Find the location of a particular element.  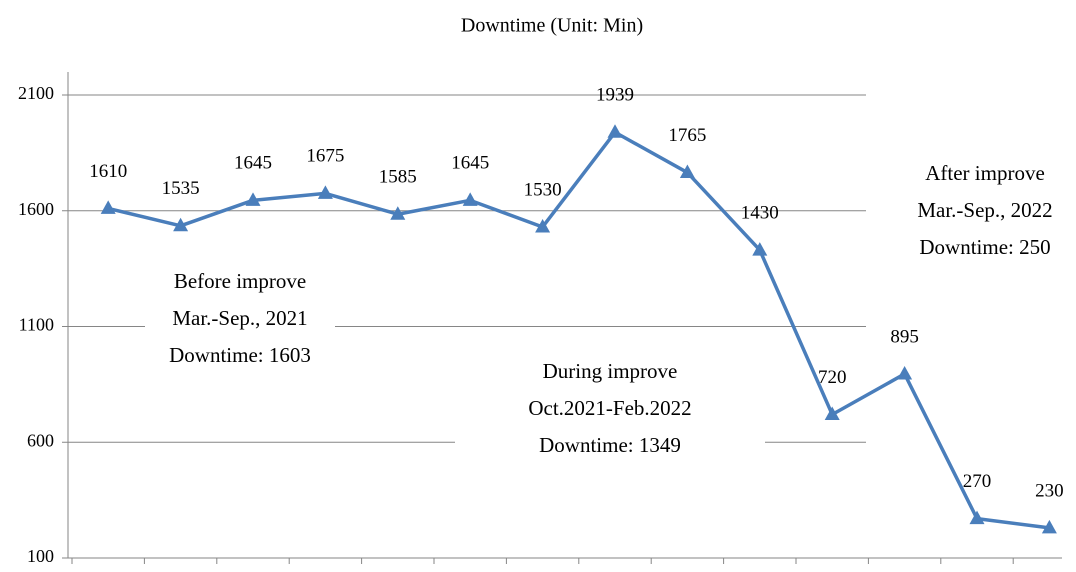

y-tick-label: 600 is located at coordinates (40, 440).